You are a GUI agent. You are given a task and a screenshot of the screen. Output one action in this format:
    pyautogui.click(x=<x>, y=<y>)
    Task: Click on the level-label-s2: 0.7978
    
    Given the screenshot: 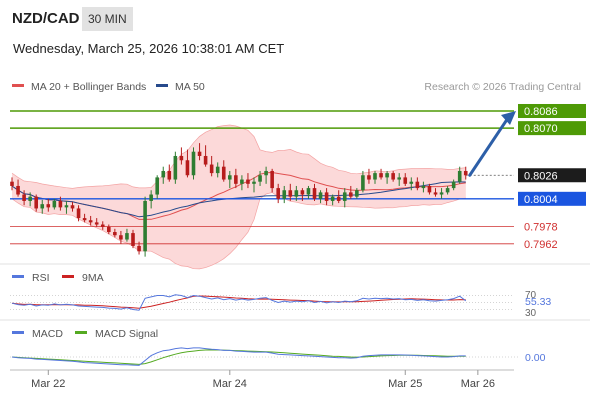 What is the action you would take?
    pyautogui.click(x=541, y=228)
    